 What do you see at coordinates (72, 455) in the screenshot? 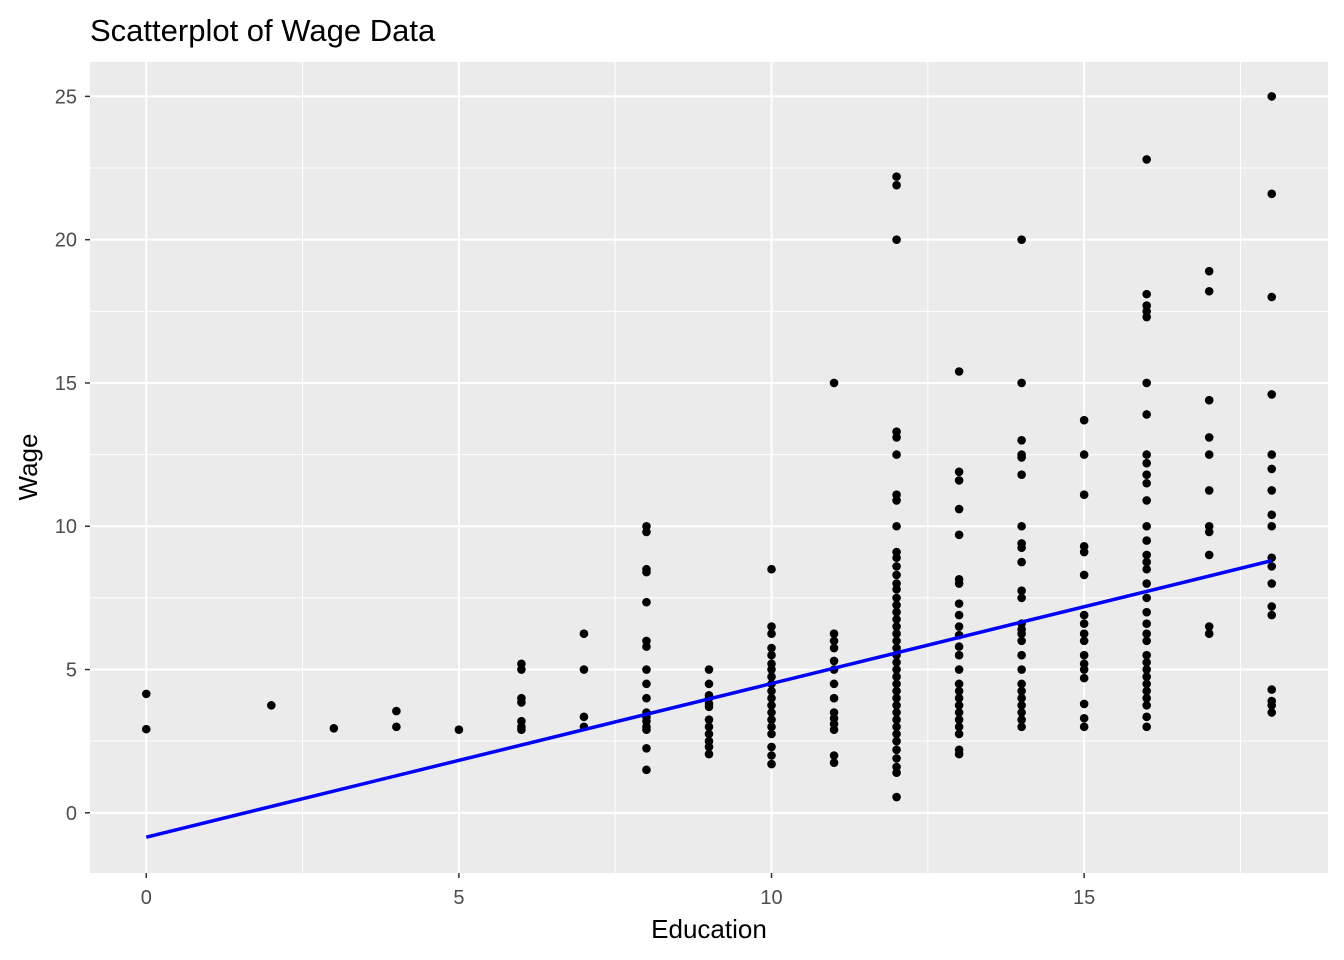
I see `y-axis-ticks: 0 5 10 15 20 25` at bounding box center [72, 455].